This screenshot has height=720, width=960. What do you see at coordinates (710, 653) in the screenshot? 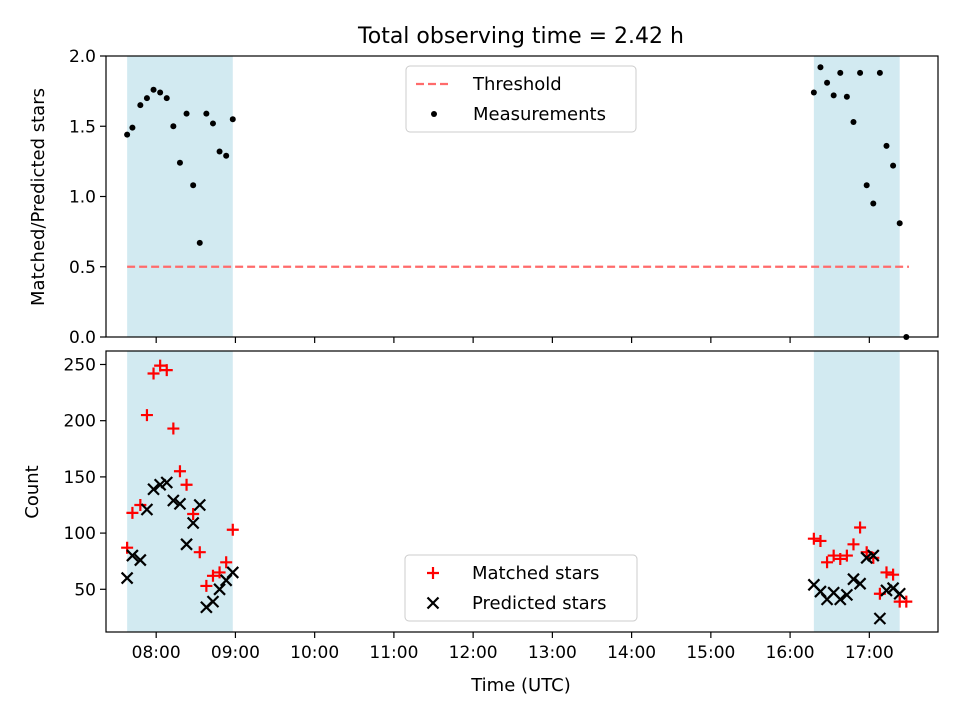
I see `x-tick-label: 15:00` at bounding box center [710, 653].